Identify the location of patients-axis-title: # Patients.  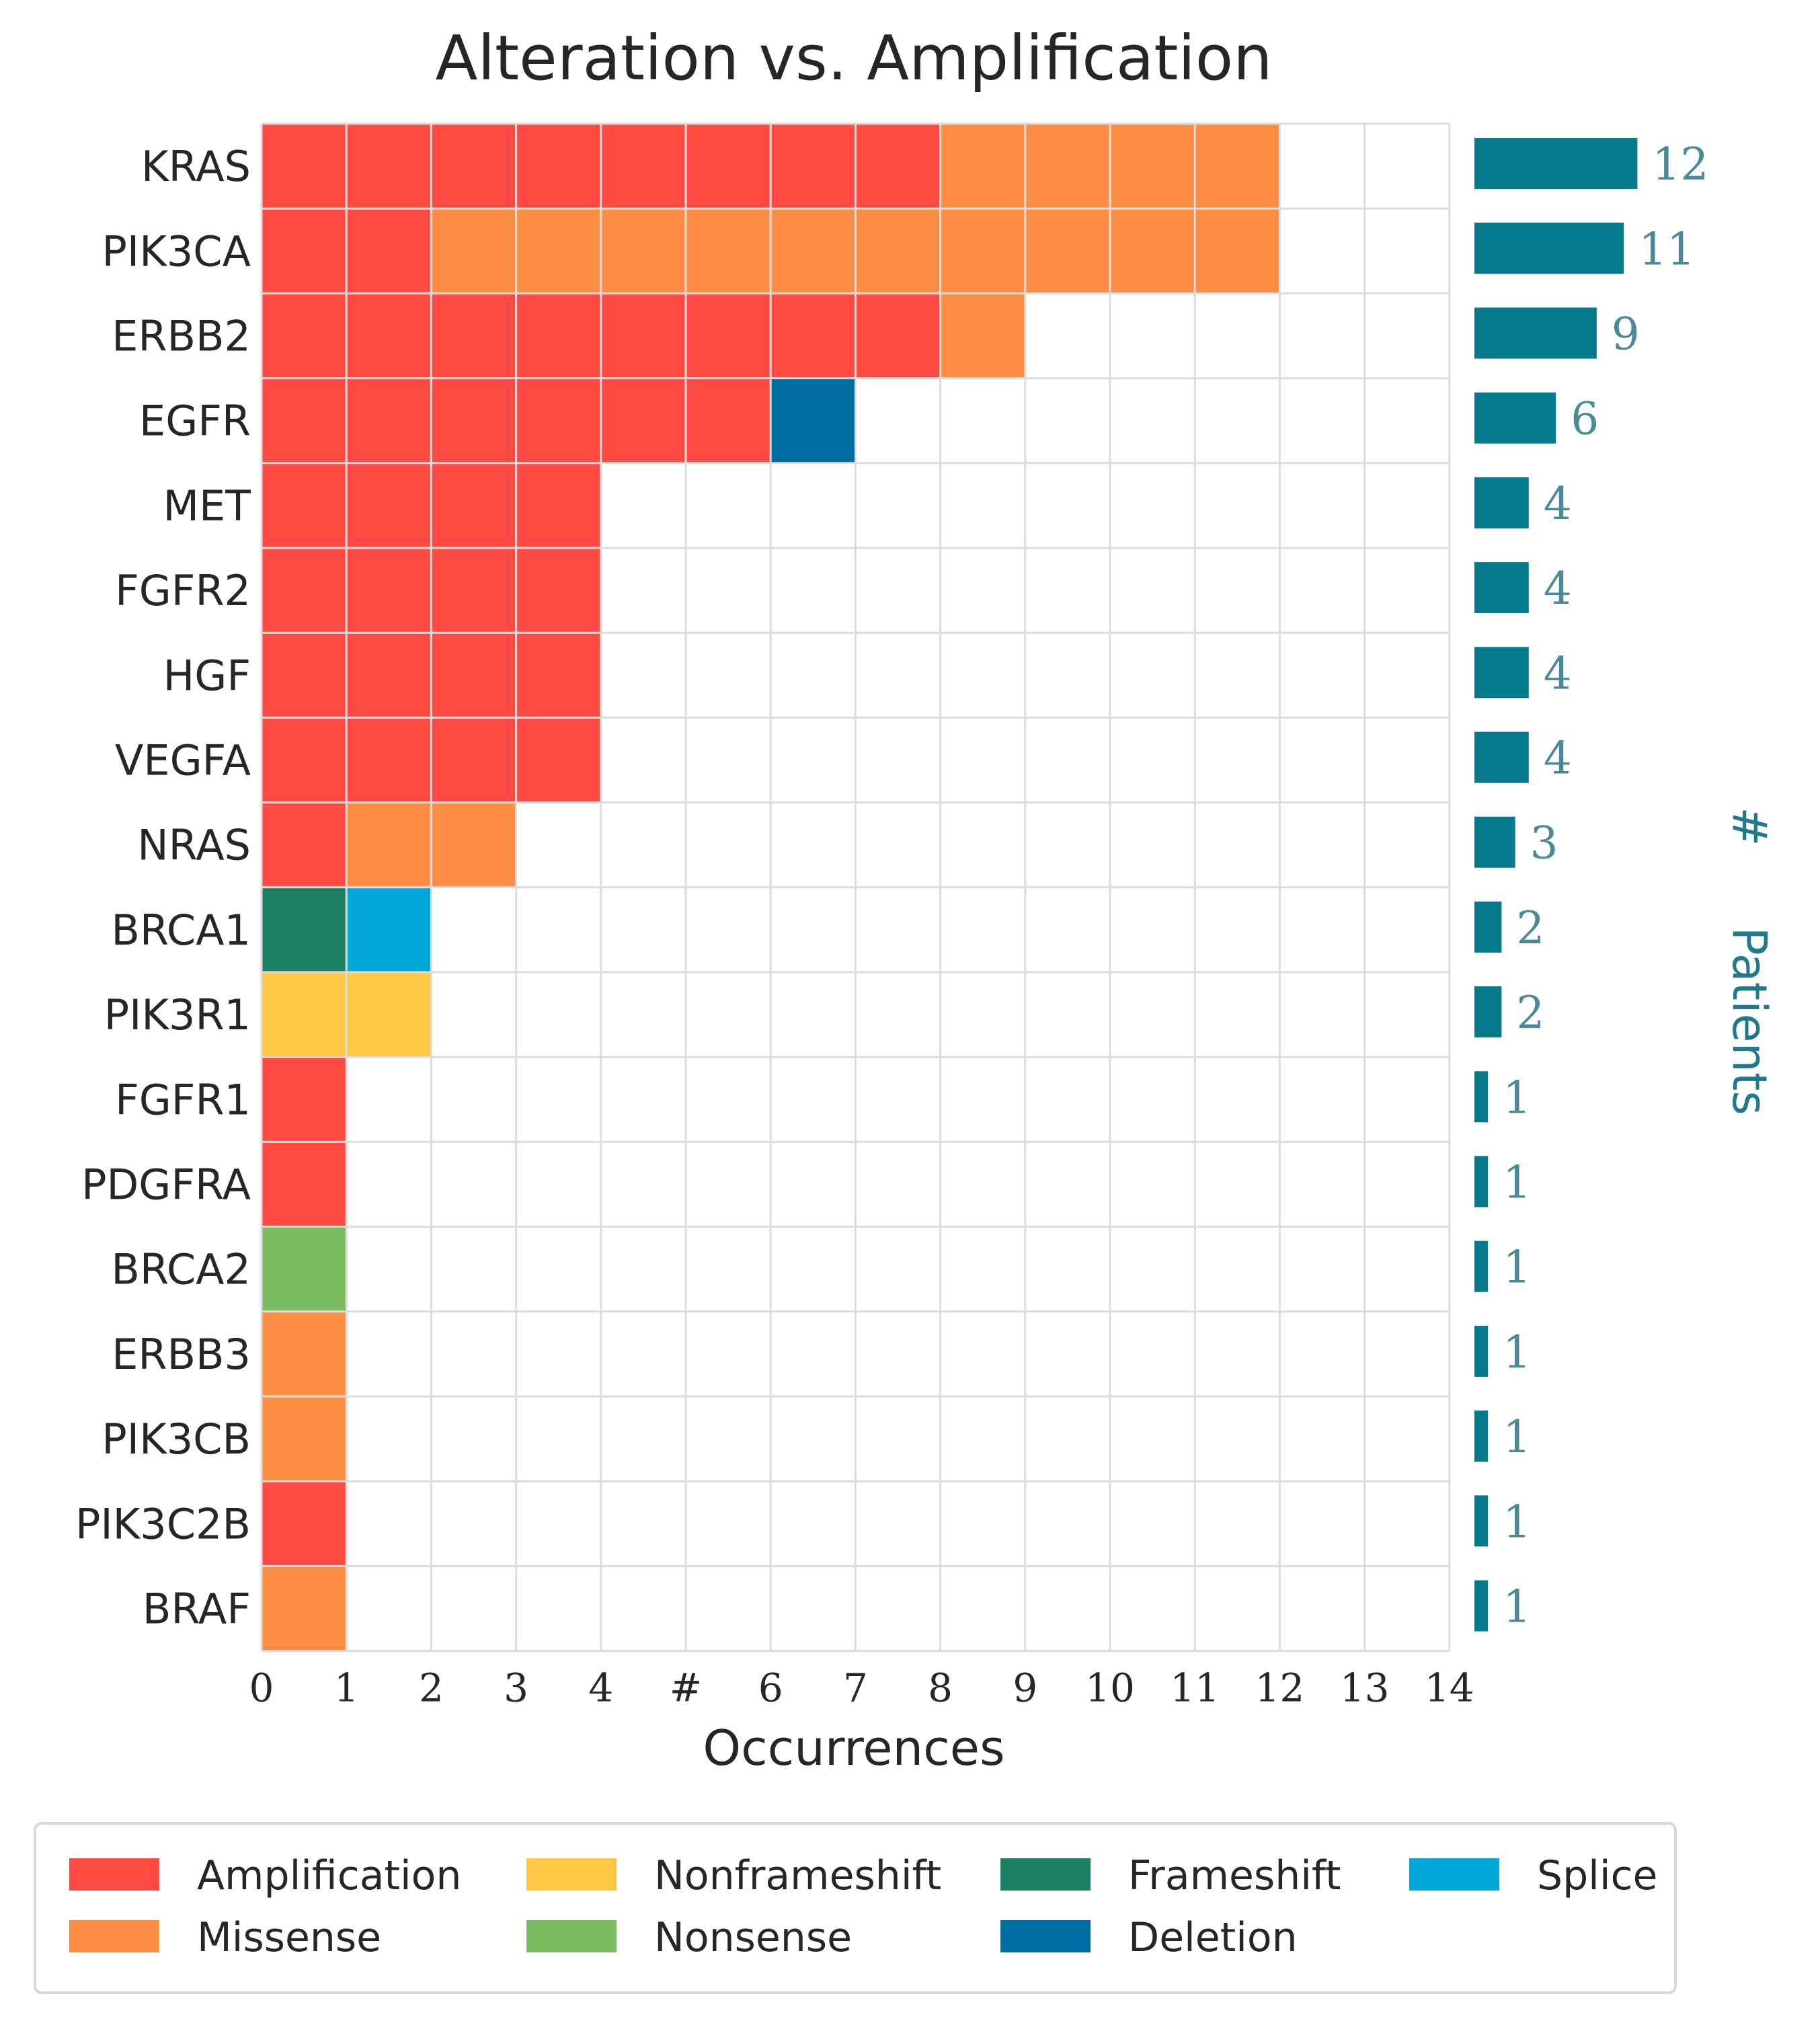
(1749, 961).